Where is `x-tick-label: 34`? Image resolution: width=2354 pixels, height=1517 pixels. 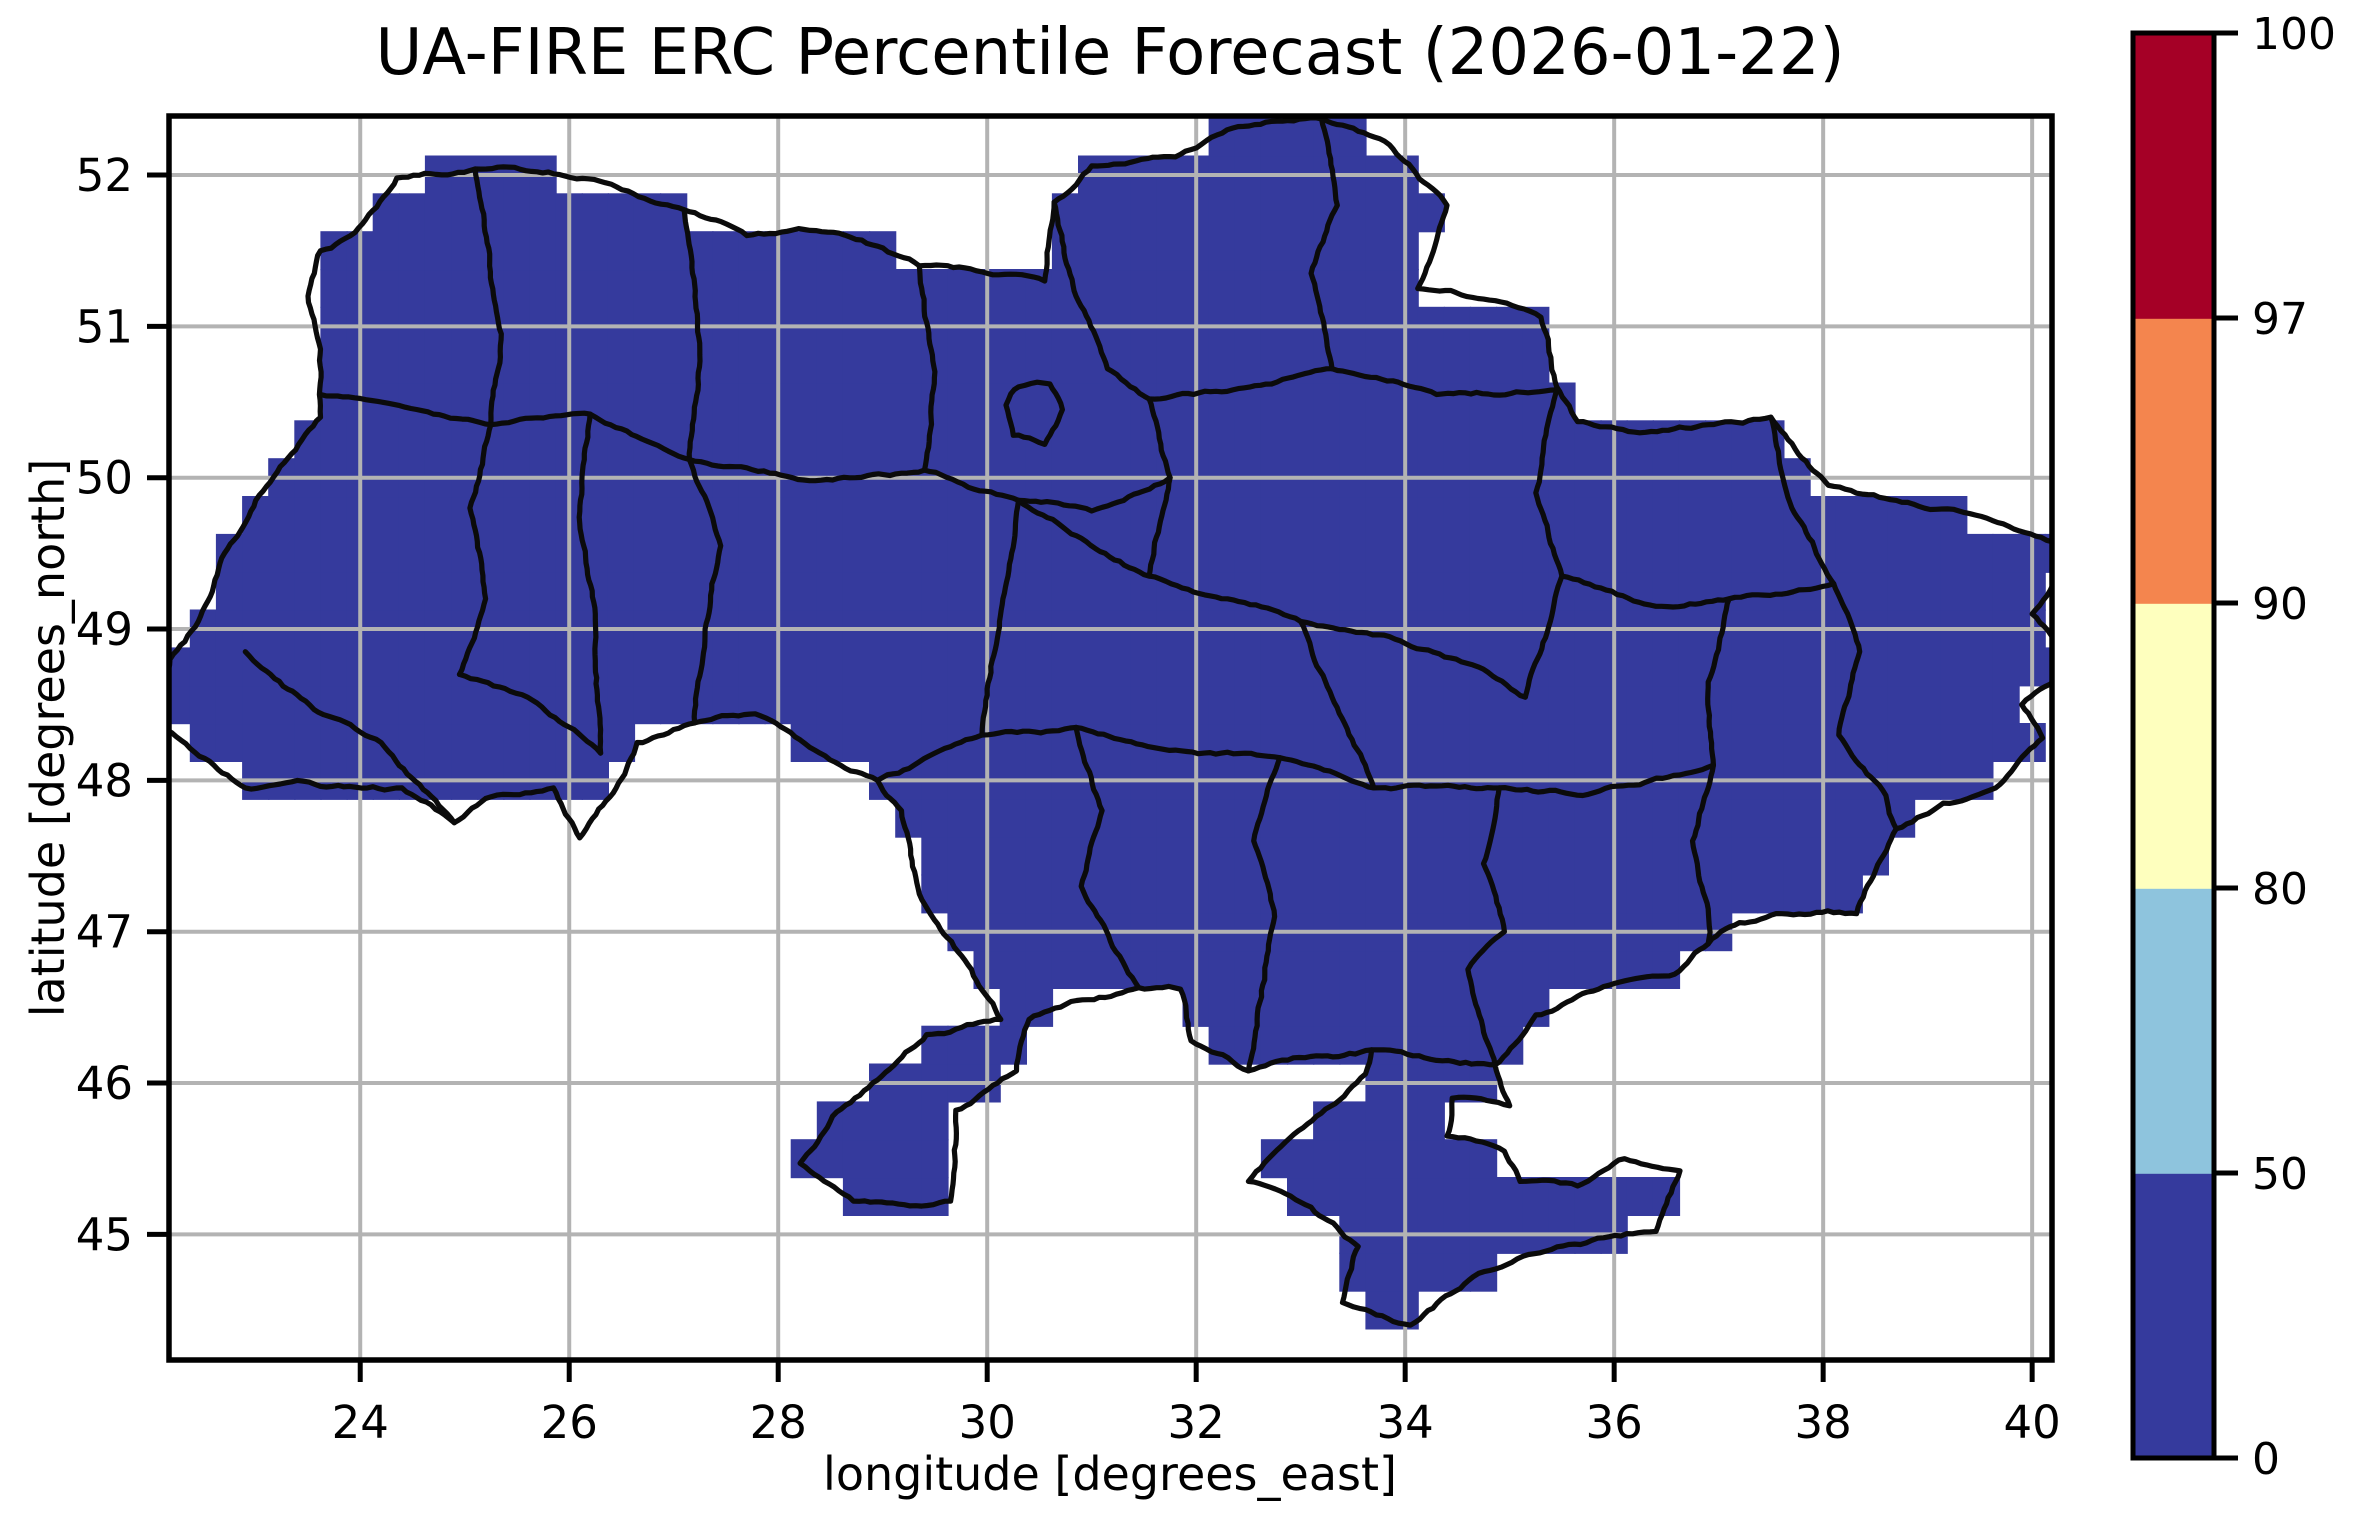
x-tick-label: 34 is located at coordinates (1405, 1422).